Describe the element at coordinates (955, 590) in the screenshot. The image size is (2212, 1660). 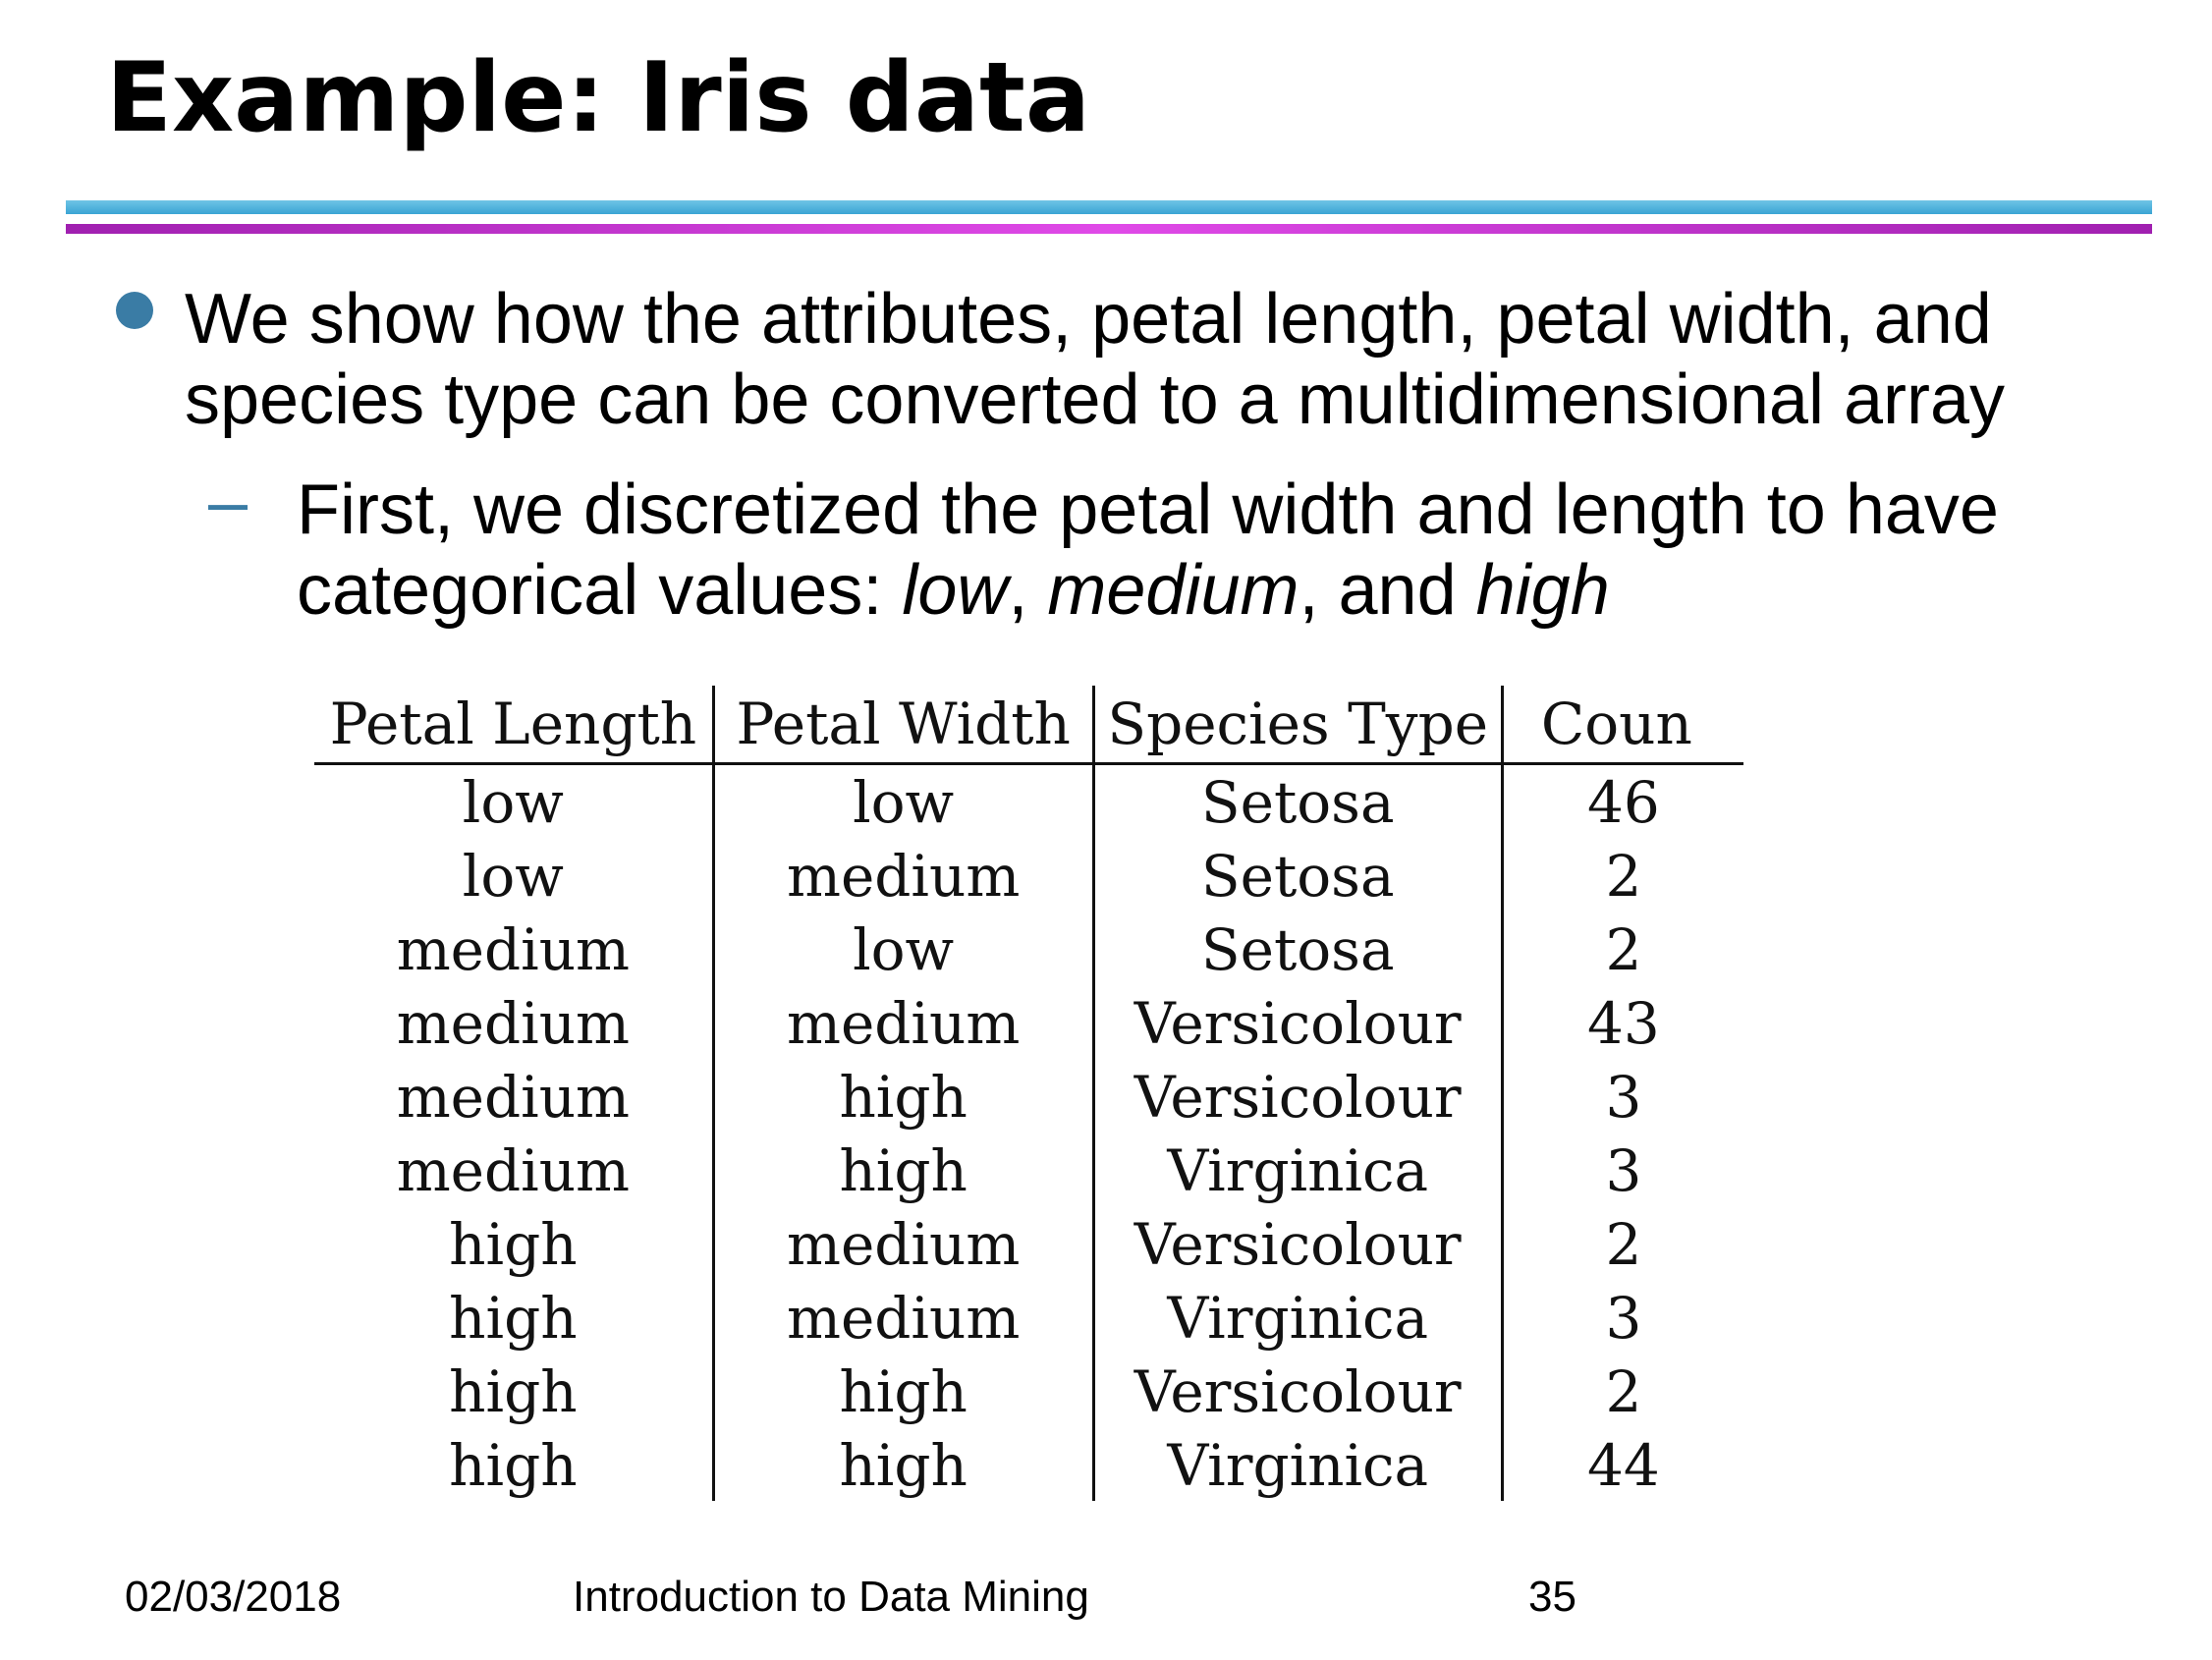
I see `term-low: low` at that location.